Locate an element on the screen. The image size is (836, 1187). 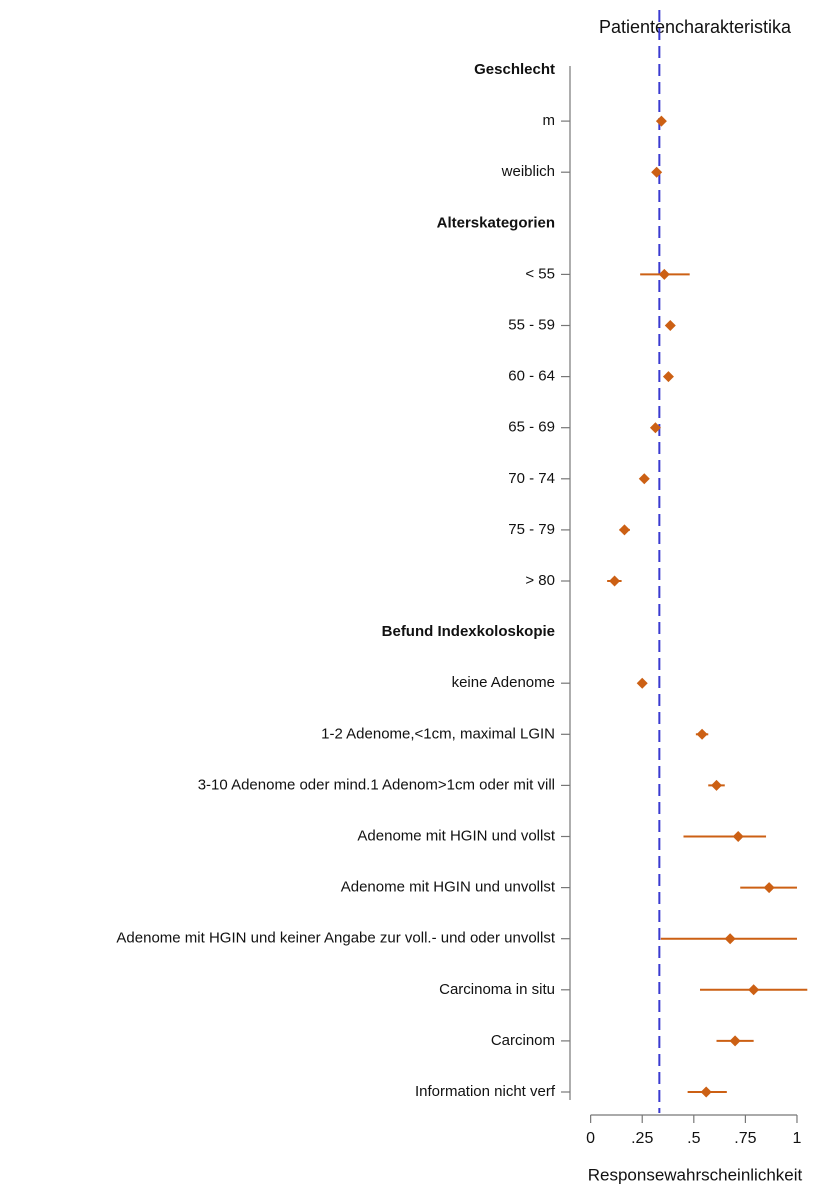
row-label: 75 - 79 is located at coordinates (531, 529).